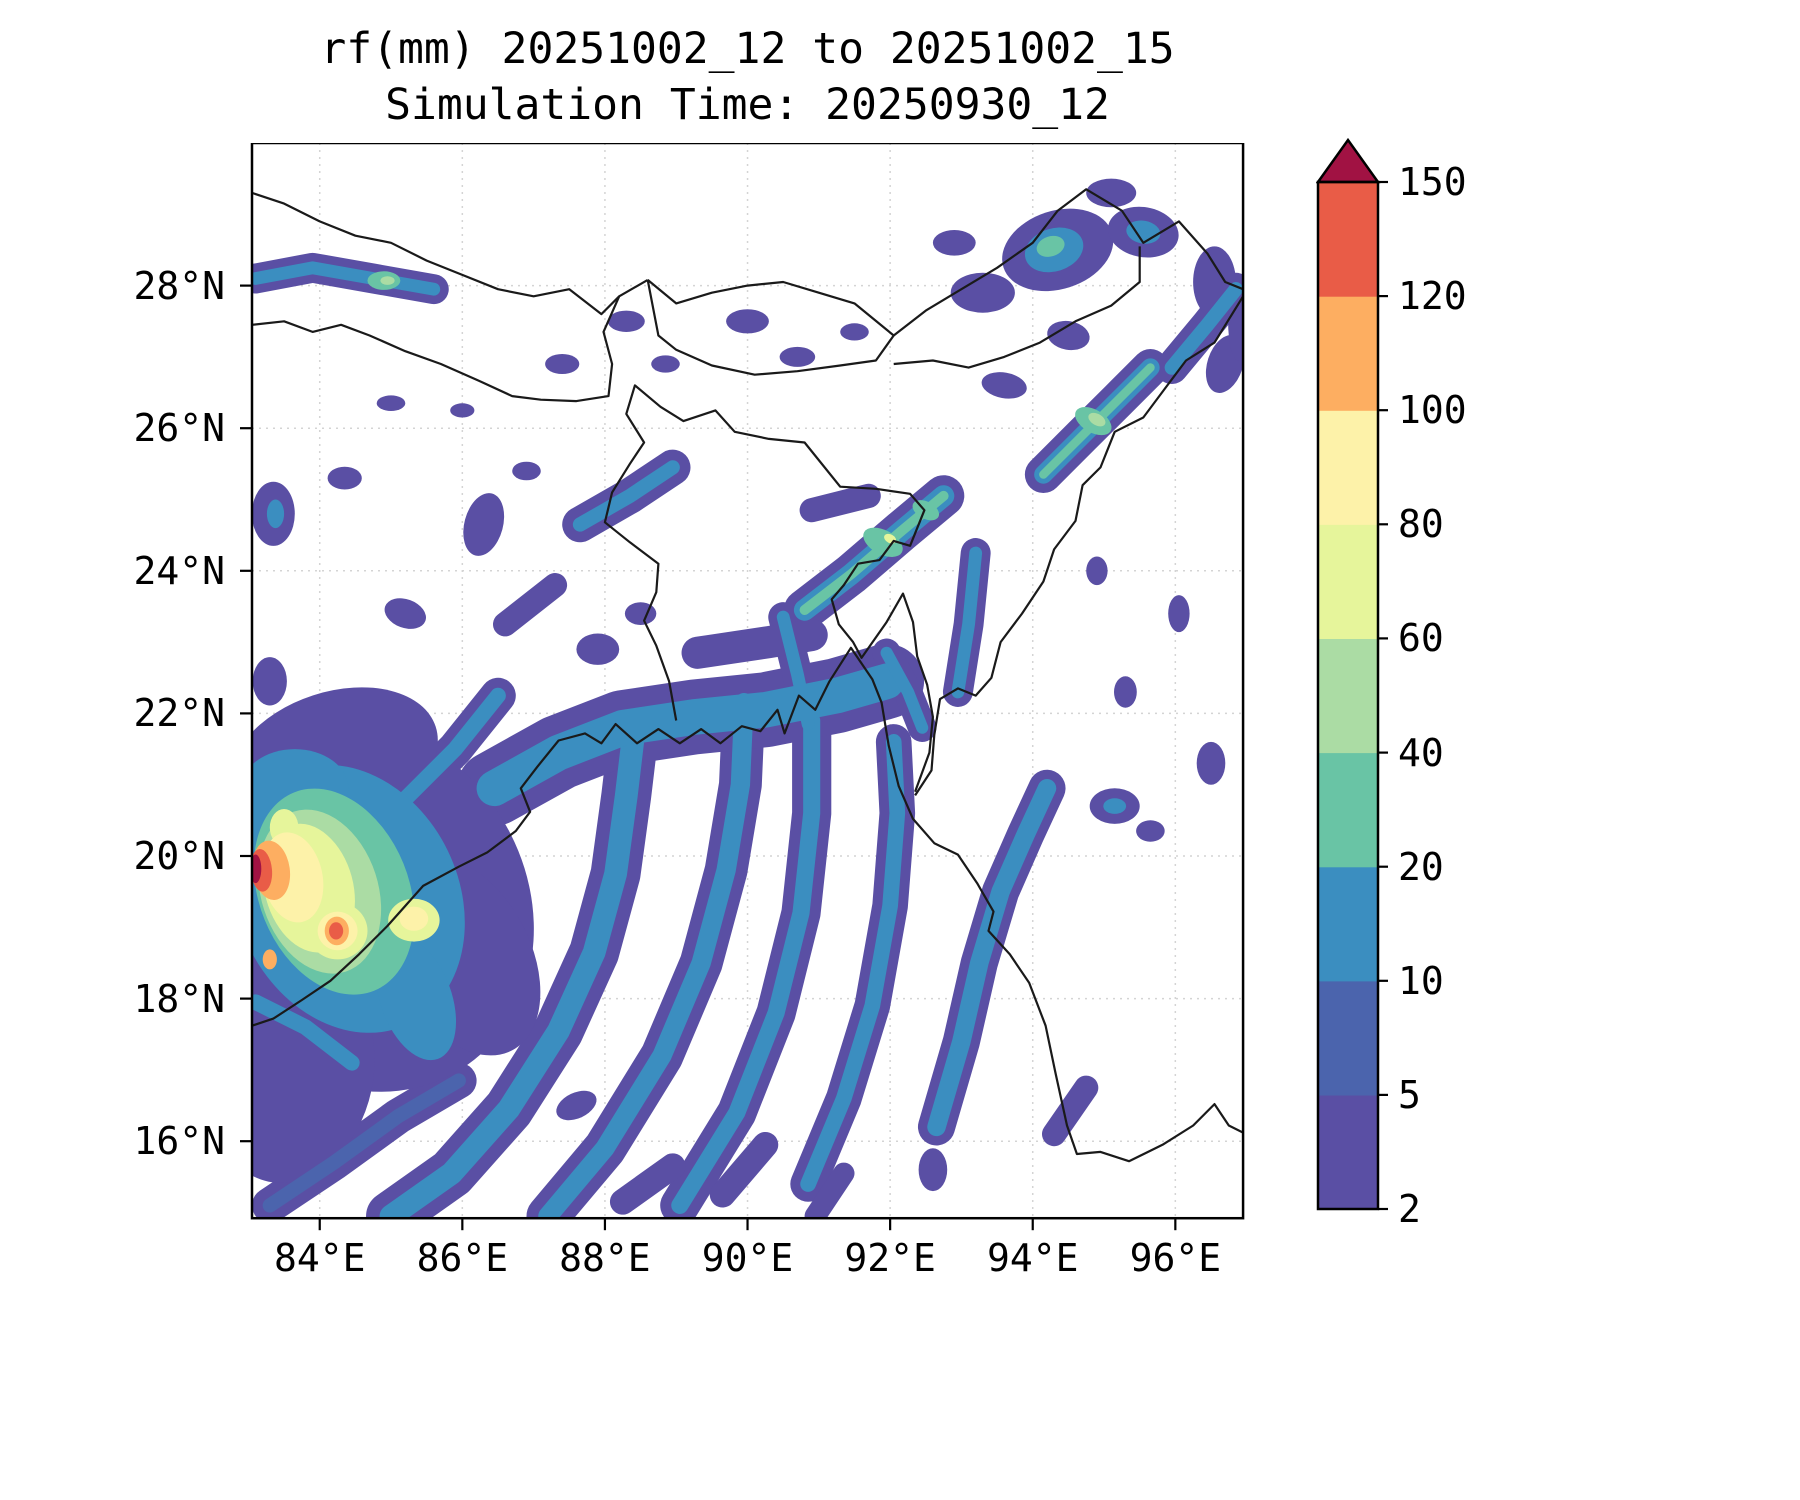  I want to click on y-tick-label: 18°N, so click(179, 998).